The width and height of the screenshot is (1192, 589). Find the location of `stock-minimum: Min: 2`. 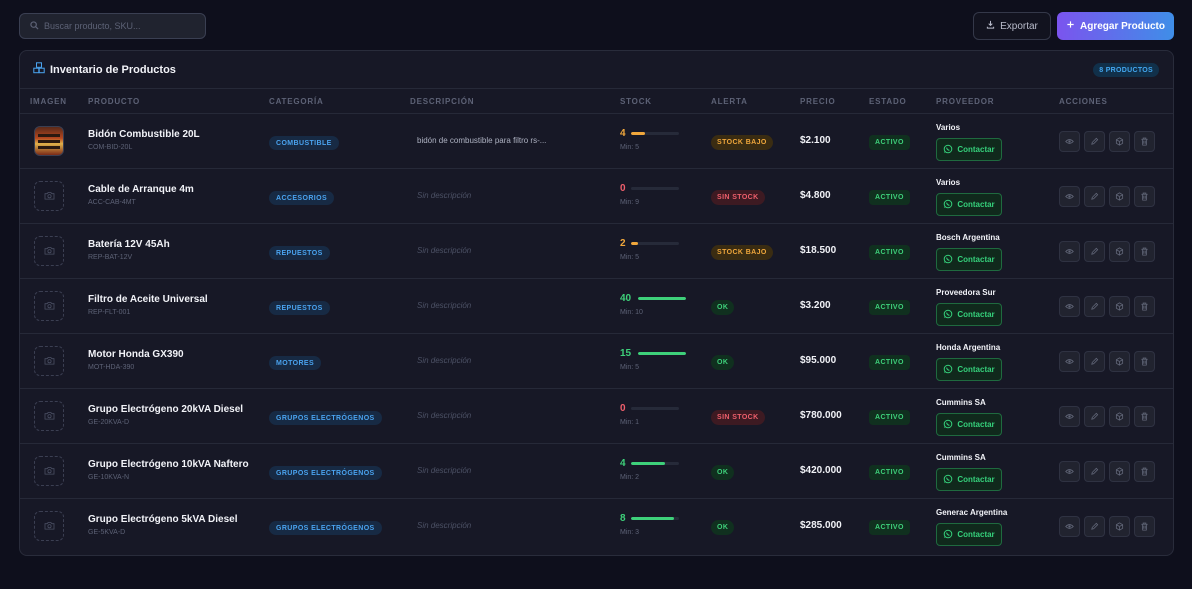

stock-minimum: Min: 2 is located at coordinates (630, 477).